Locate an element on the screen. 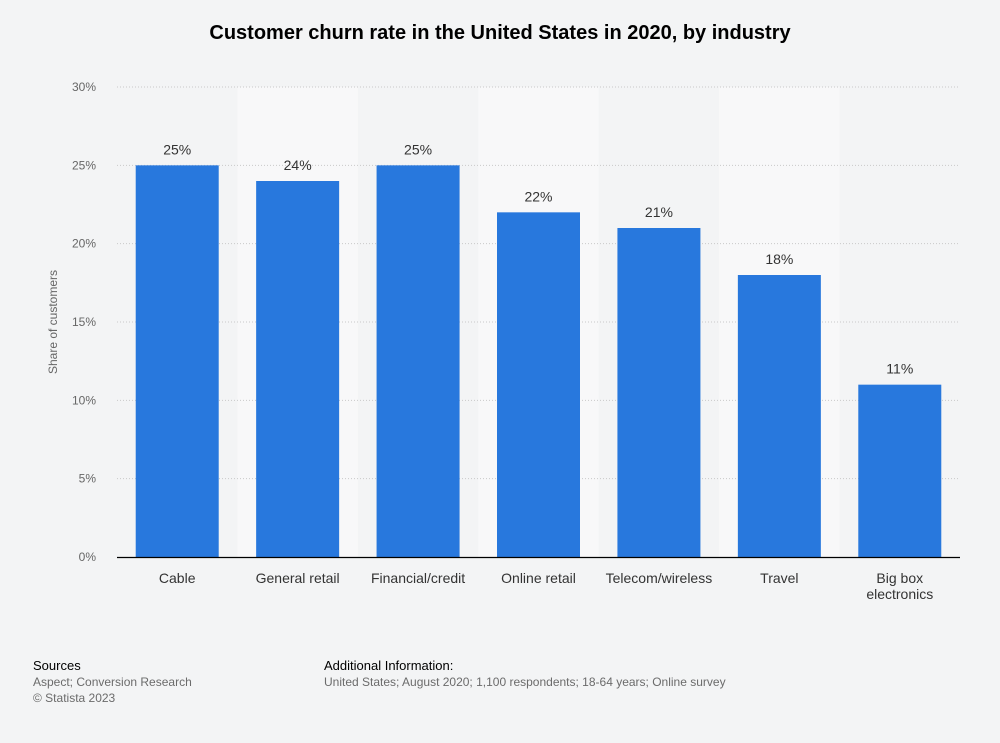 This screenshot has width=1000, height=743. x-tick-label: Telecom/wireless is located at coordinates (659, 578).